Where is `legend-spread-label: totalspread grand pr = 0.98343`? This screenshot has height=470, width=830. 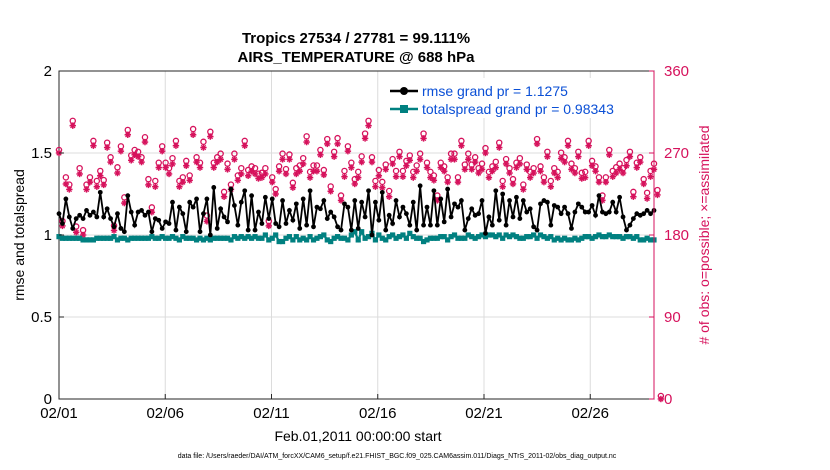 legend-spread-label: totalspread grand pr = 0.98343 is located at coordinates (518, 109).